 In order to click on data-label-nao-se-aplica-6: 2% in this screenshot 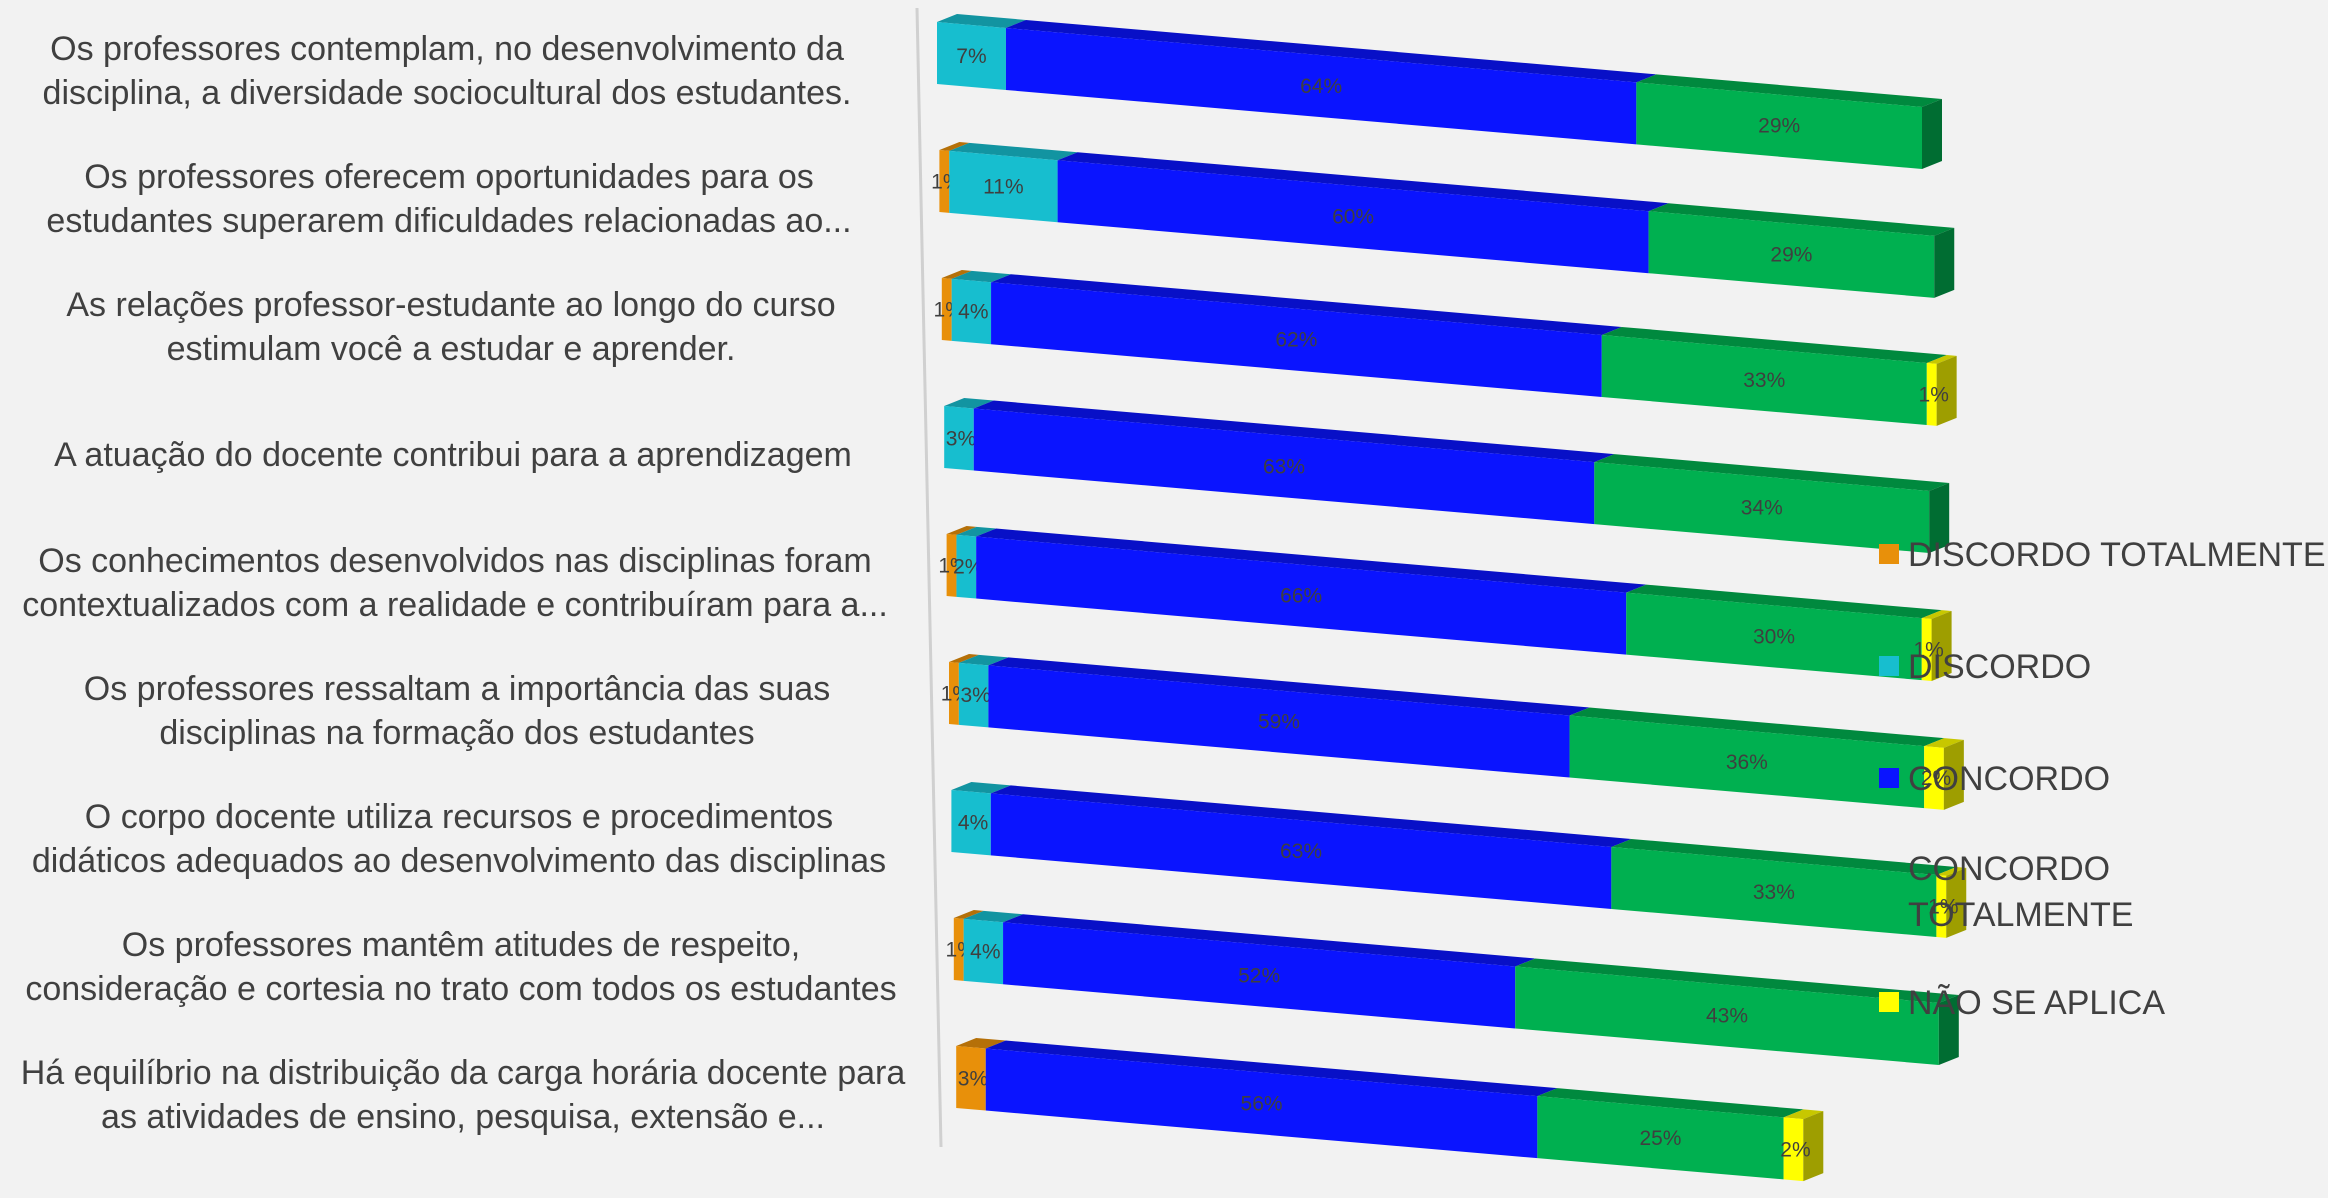, I will do `click(1936, 778)`.